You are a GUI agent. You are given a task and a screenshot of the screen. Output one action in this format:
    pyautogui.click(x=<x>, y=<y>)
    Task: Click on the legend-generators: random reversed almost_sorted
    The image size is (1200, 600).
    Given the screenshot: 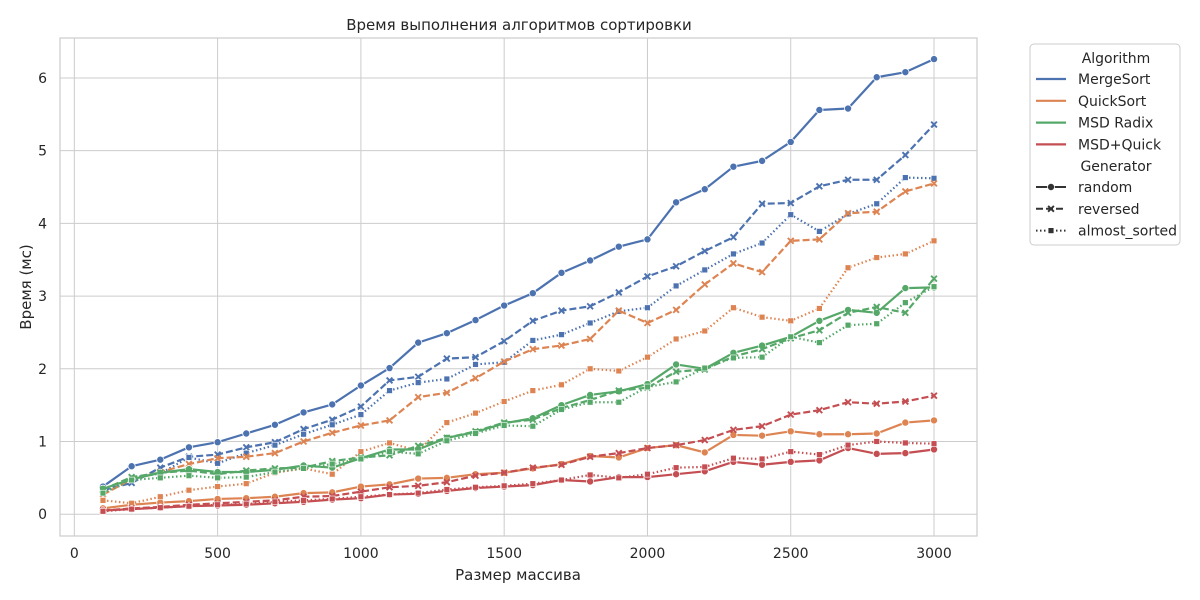 What is the action you would take?
    pyautogui.click(x=1106, y=210)
    